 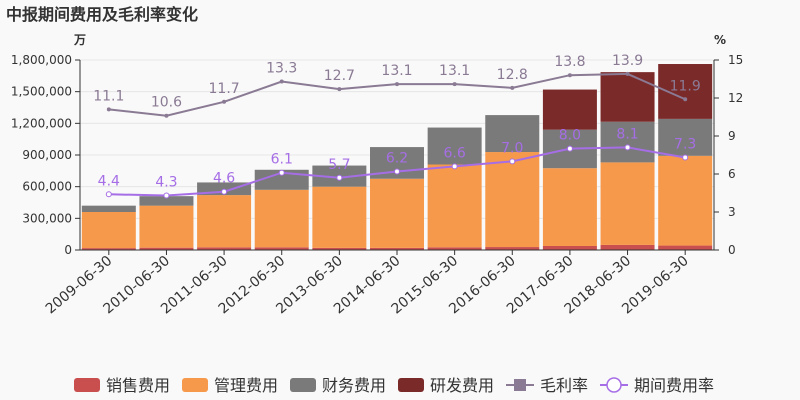 What do you see at coordinates (394, 385) in the screenshot?
I see `legend: 销售费用 管理费用 财务费用 研发费用 毛利率 期间费用率` at bounding box center [394, 385].